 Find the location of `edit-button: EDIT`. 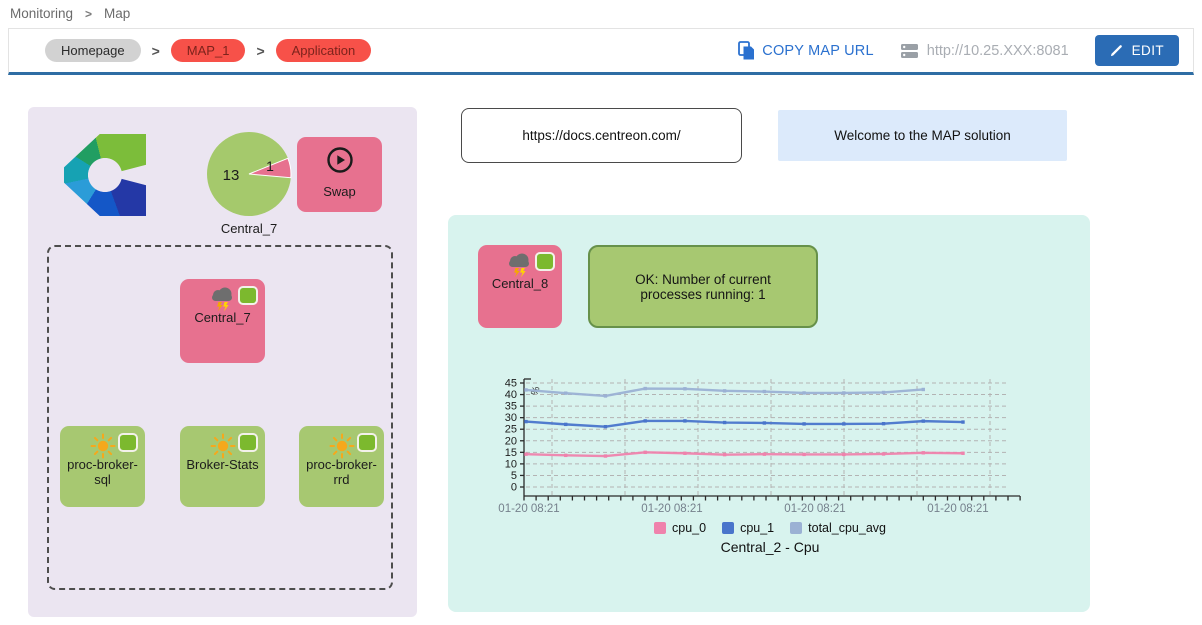

edit-button: EDIT is located at coordinates (1136, 50).